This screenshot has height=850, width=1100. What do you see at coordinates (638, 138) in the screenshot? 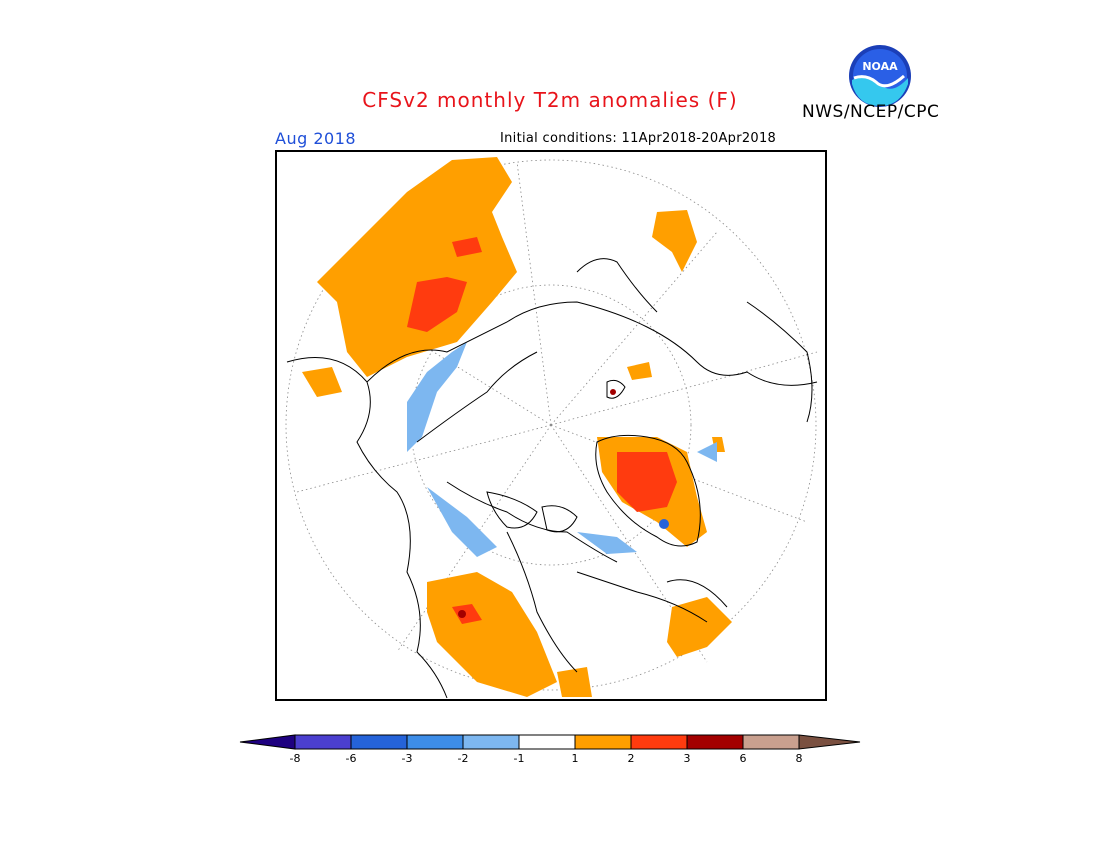
I see `initial-conditions-label: Initial conditions: 11Apr2018-20Apr2018` at bounding box center [638, 138].